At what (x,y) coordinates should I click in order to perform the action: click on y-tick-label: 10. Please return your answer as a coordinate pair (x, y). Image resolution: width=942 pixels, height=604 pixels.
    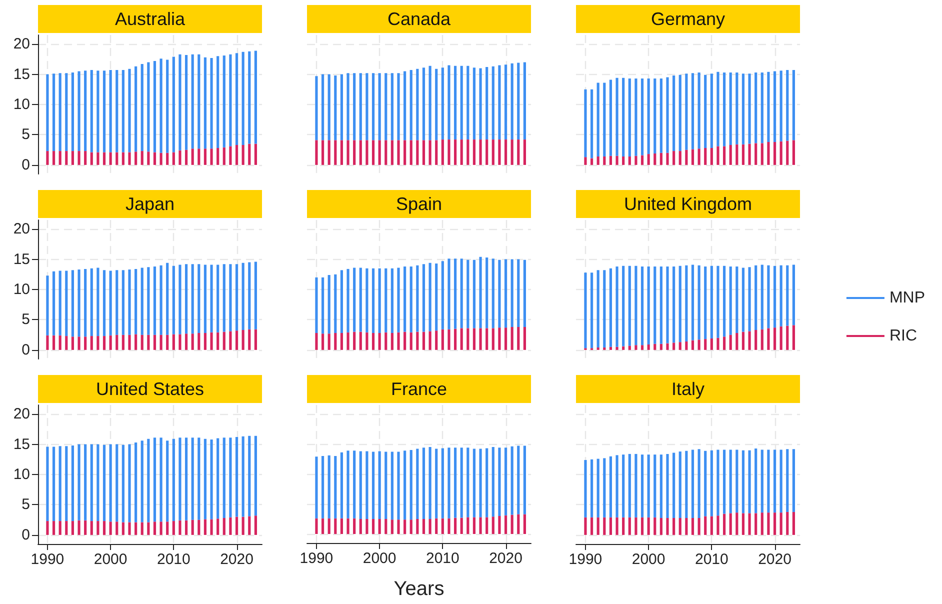
    Looking at the image, I should click on (21, 289).